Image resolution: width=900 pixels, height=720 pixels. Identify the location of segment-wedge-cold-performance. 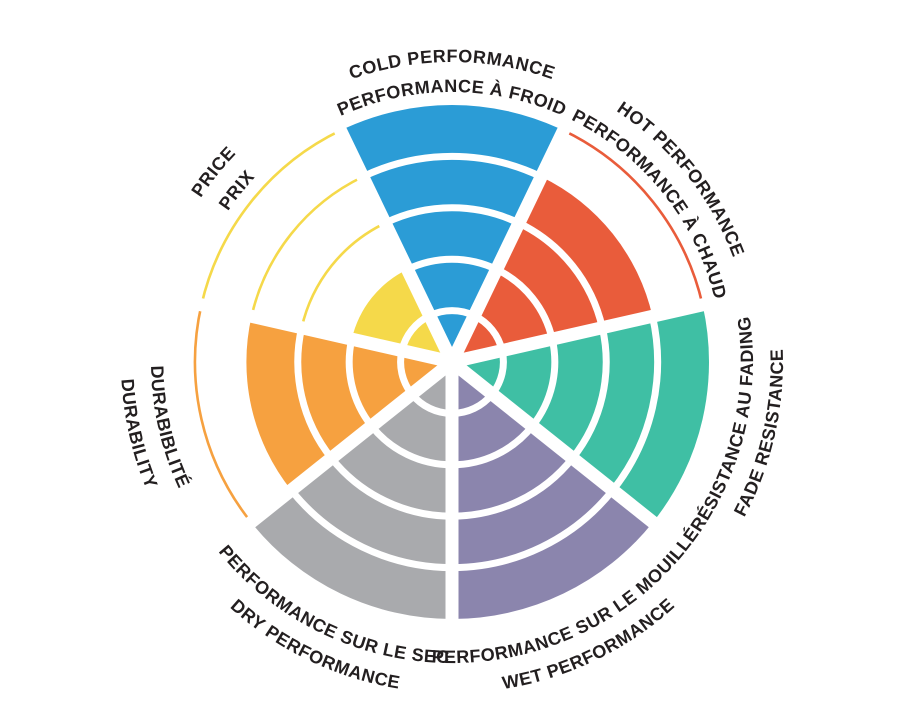
(452, 233).